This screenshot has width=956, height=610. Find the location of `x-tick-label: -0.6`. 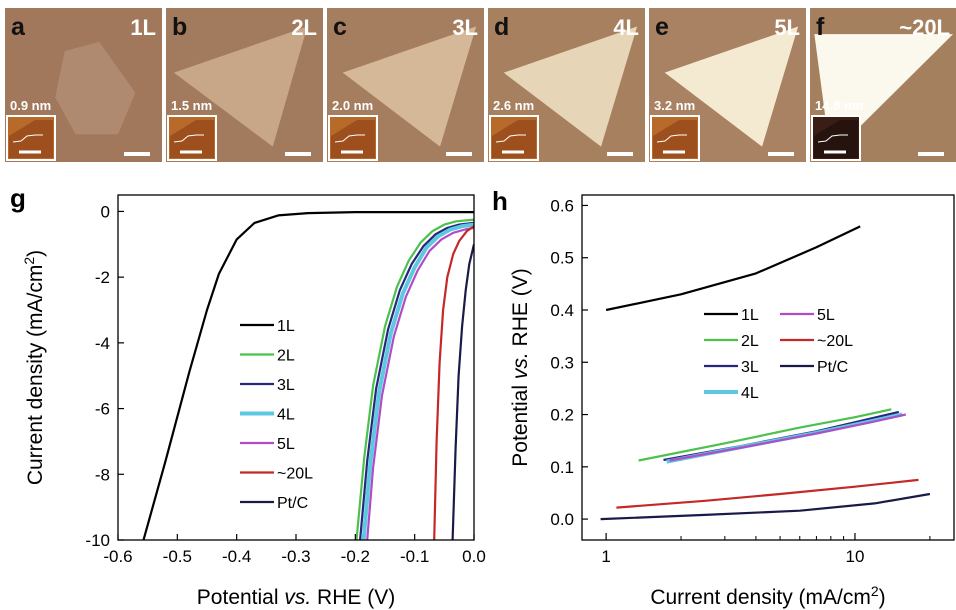

x-tick-label: -0.6 is located at coordinates (117, 556).